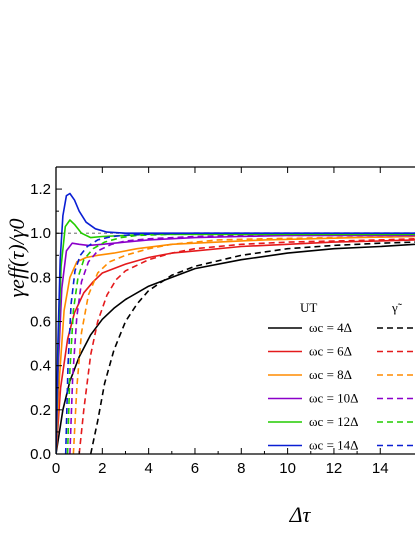 This screenshot has width=415, height=537. I want to click on x-tick-label: 12, so click(334, 468).